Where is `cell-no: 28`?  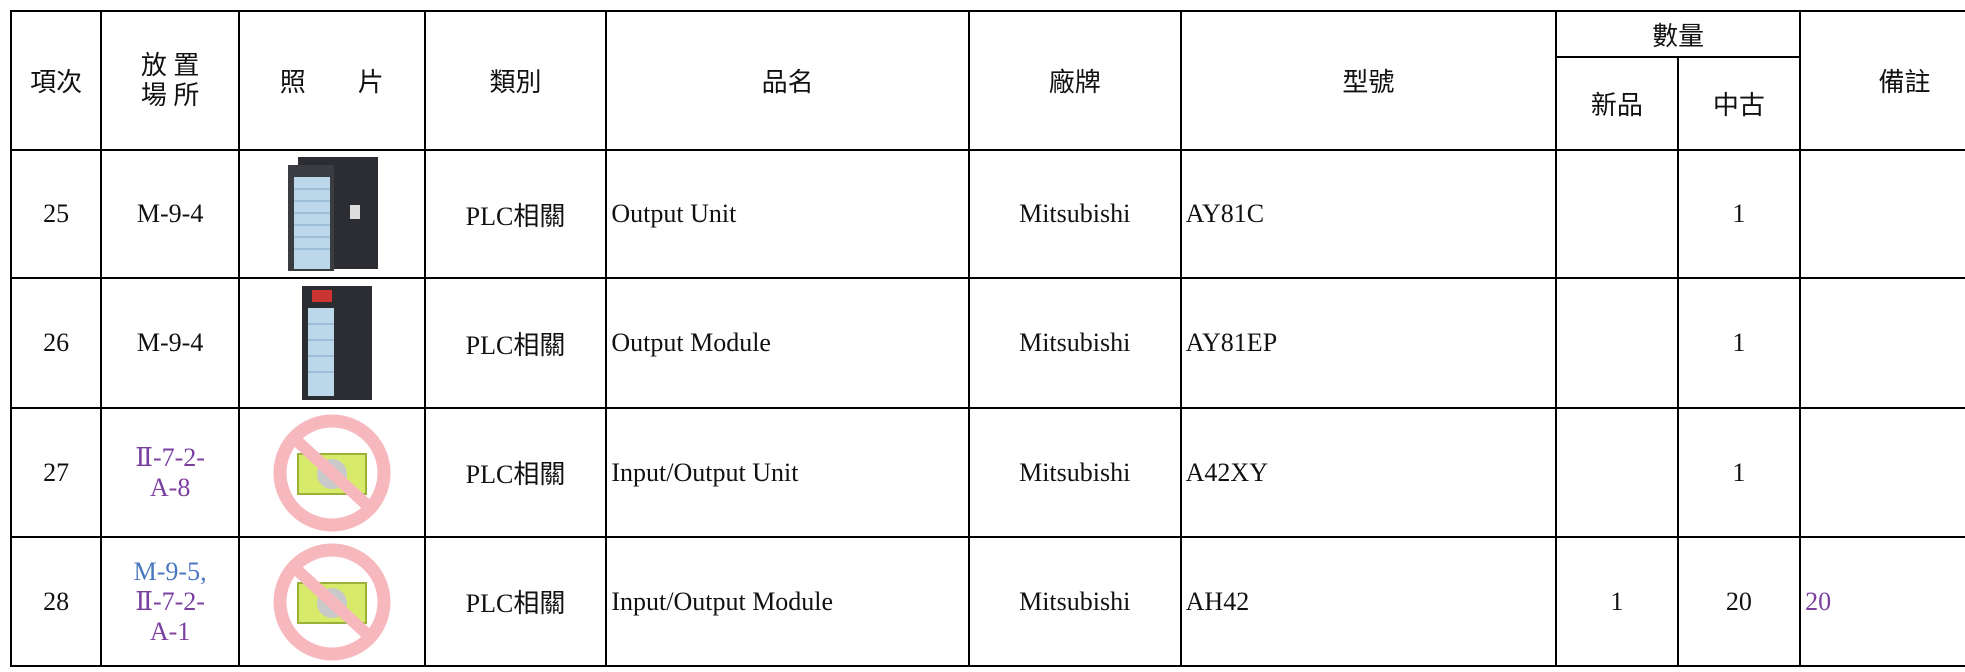 cell-no: 28 is located at coordinates (56, 601).